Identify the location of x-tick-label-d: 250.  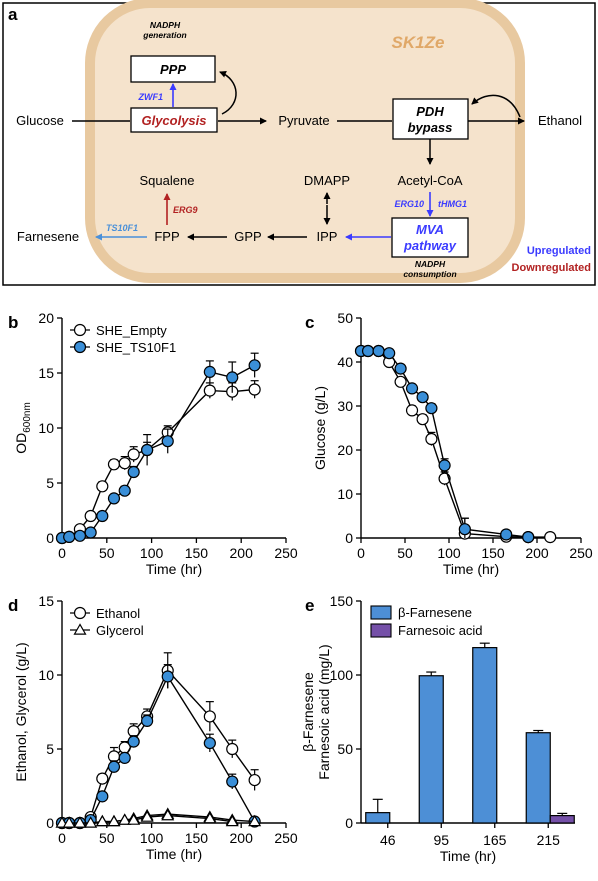
(286, 838).